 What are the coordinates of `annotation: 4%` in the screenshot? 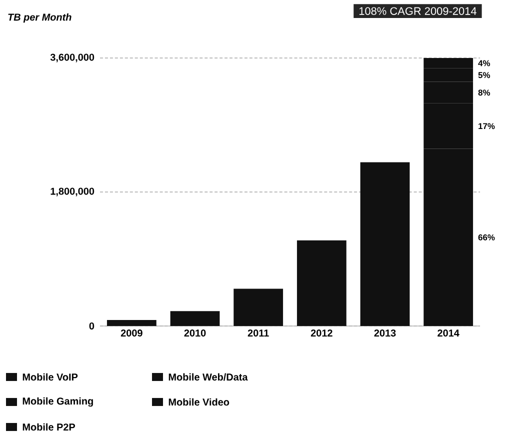 It's located at (484, 63).